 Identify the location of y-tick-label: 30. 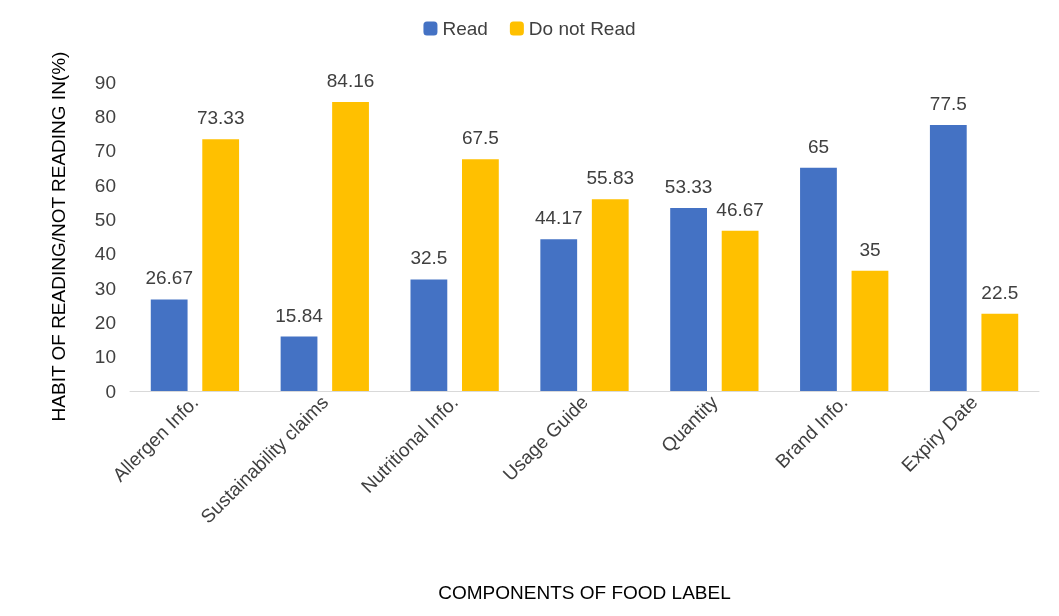
(105, 288).